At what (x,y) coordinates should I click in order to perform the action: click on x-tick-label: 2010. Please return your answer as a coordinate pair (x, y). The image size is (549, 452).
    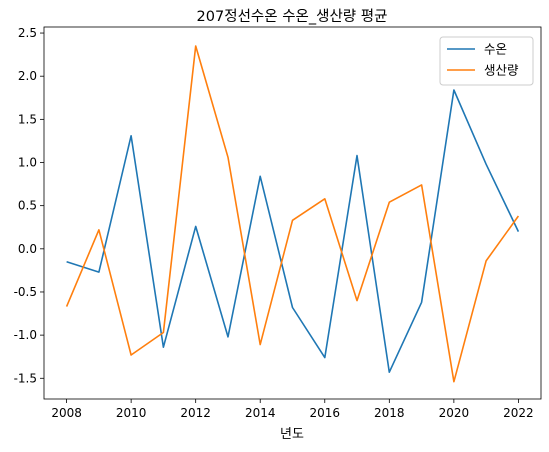
    Looking at the image, I should click on (131, 413).